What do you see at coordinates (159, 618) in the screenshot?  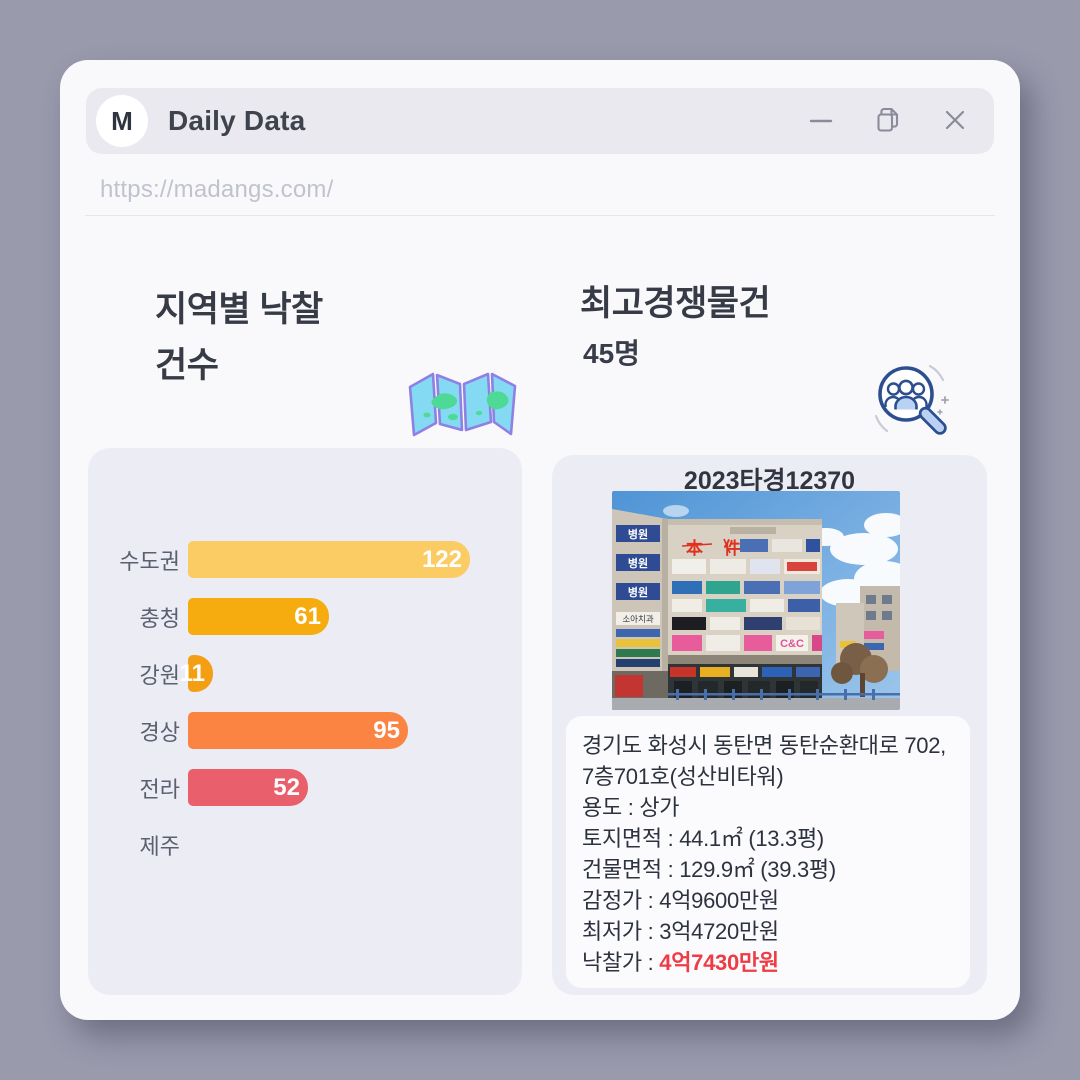 I see `chart-row-label: 충청` at bounding box center [159, 618].